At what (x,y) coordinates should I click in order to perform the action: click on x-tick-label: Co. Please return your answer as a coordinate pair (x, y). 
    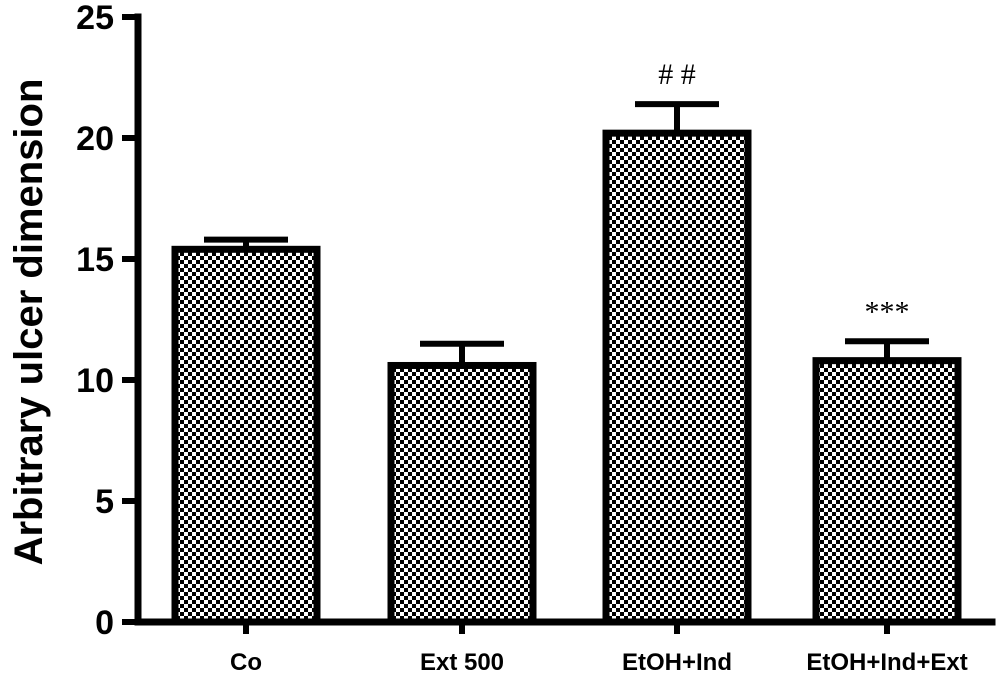
    Looking at the image, I should click on (246, 661).